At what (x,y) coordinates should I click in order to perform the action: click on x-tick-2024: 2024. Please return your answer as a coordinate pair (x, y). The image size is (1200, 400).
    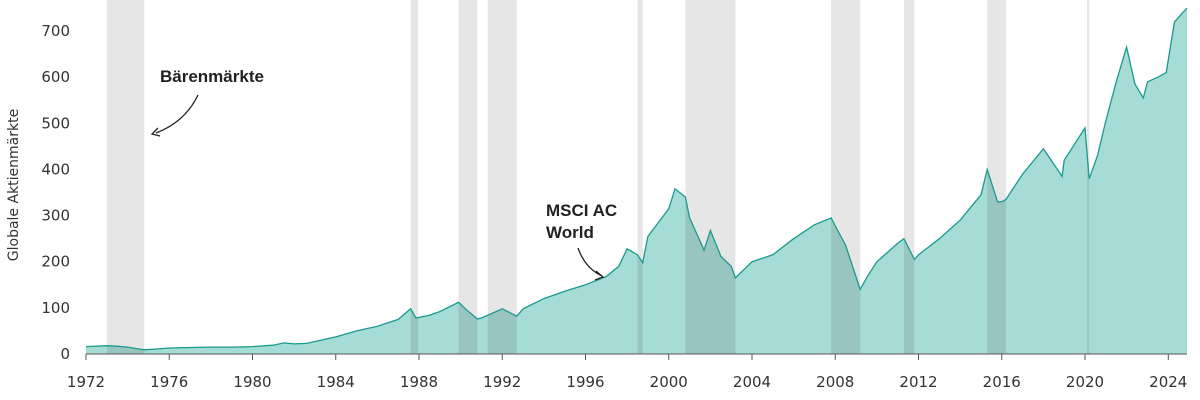
    Looking at the image, I should click on (1168, 382).